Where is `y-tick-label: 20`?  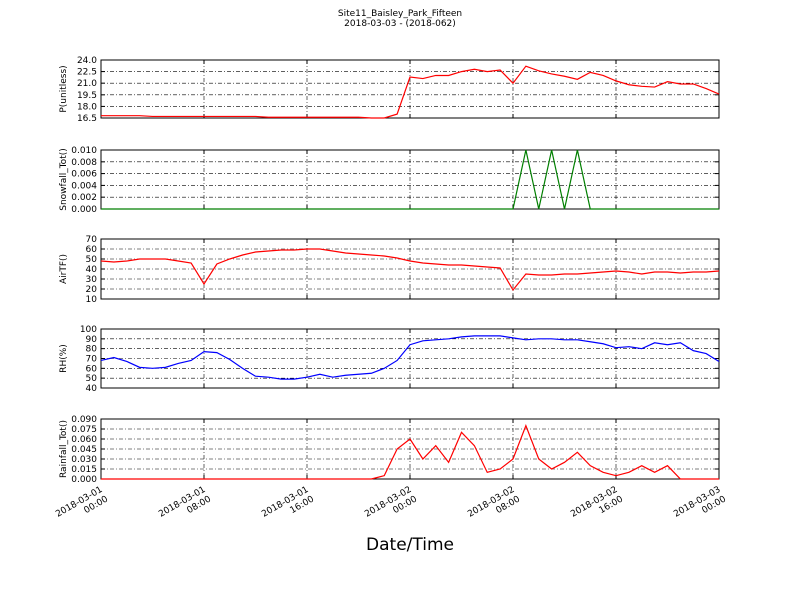 y-tick-label: 20 is located at coordinates (92, 290).